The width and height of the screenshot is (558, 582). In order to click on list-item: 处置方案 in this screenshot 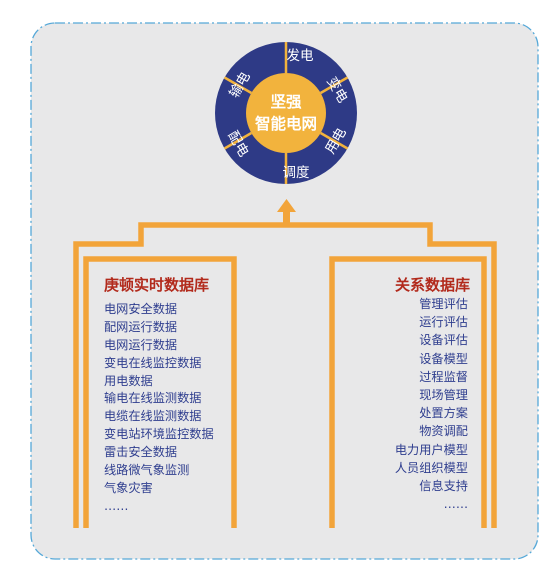, I will do `click(443, 413)`.